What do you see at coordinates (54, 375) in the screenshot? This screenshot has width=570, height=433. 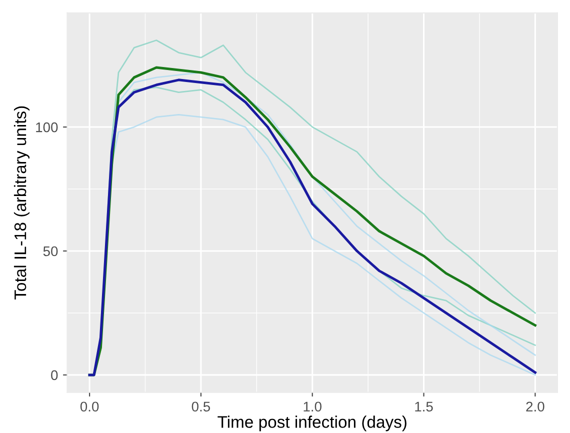 I see `y-tick-label: 0` at bounding box center [54, 375].